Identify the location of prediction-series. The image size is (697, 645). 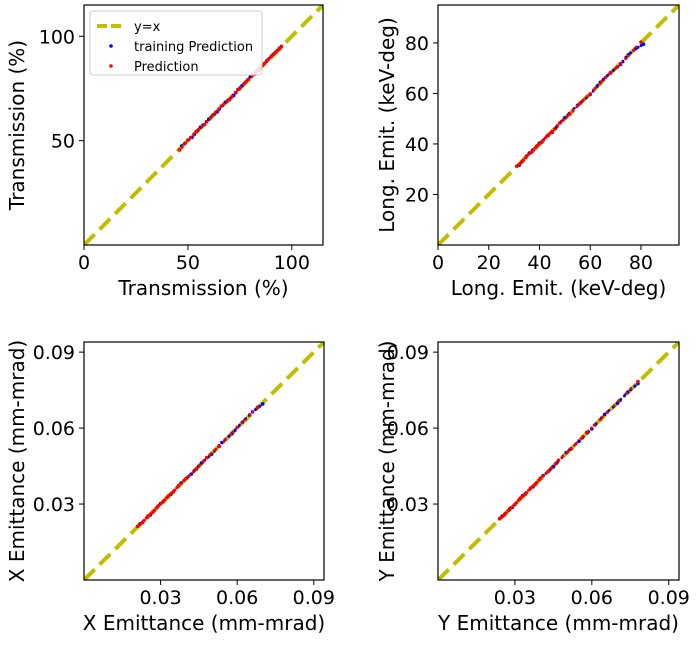
(197, 467).